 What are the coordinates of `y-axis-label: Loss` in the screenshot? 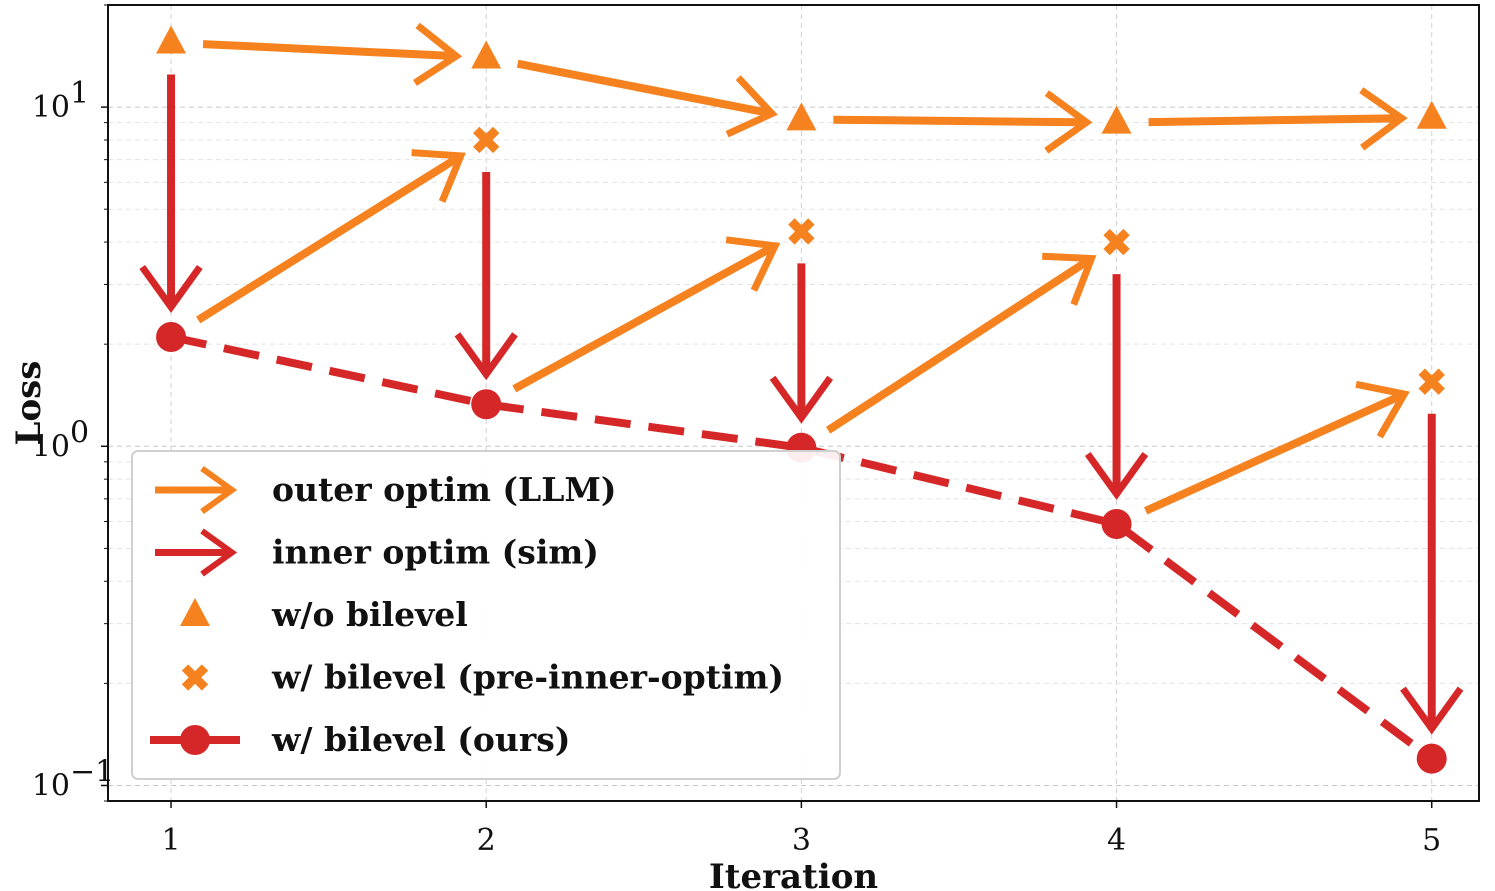 It's located at (29, 403).